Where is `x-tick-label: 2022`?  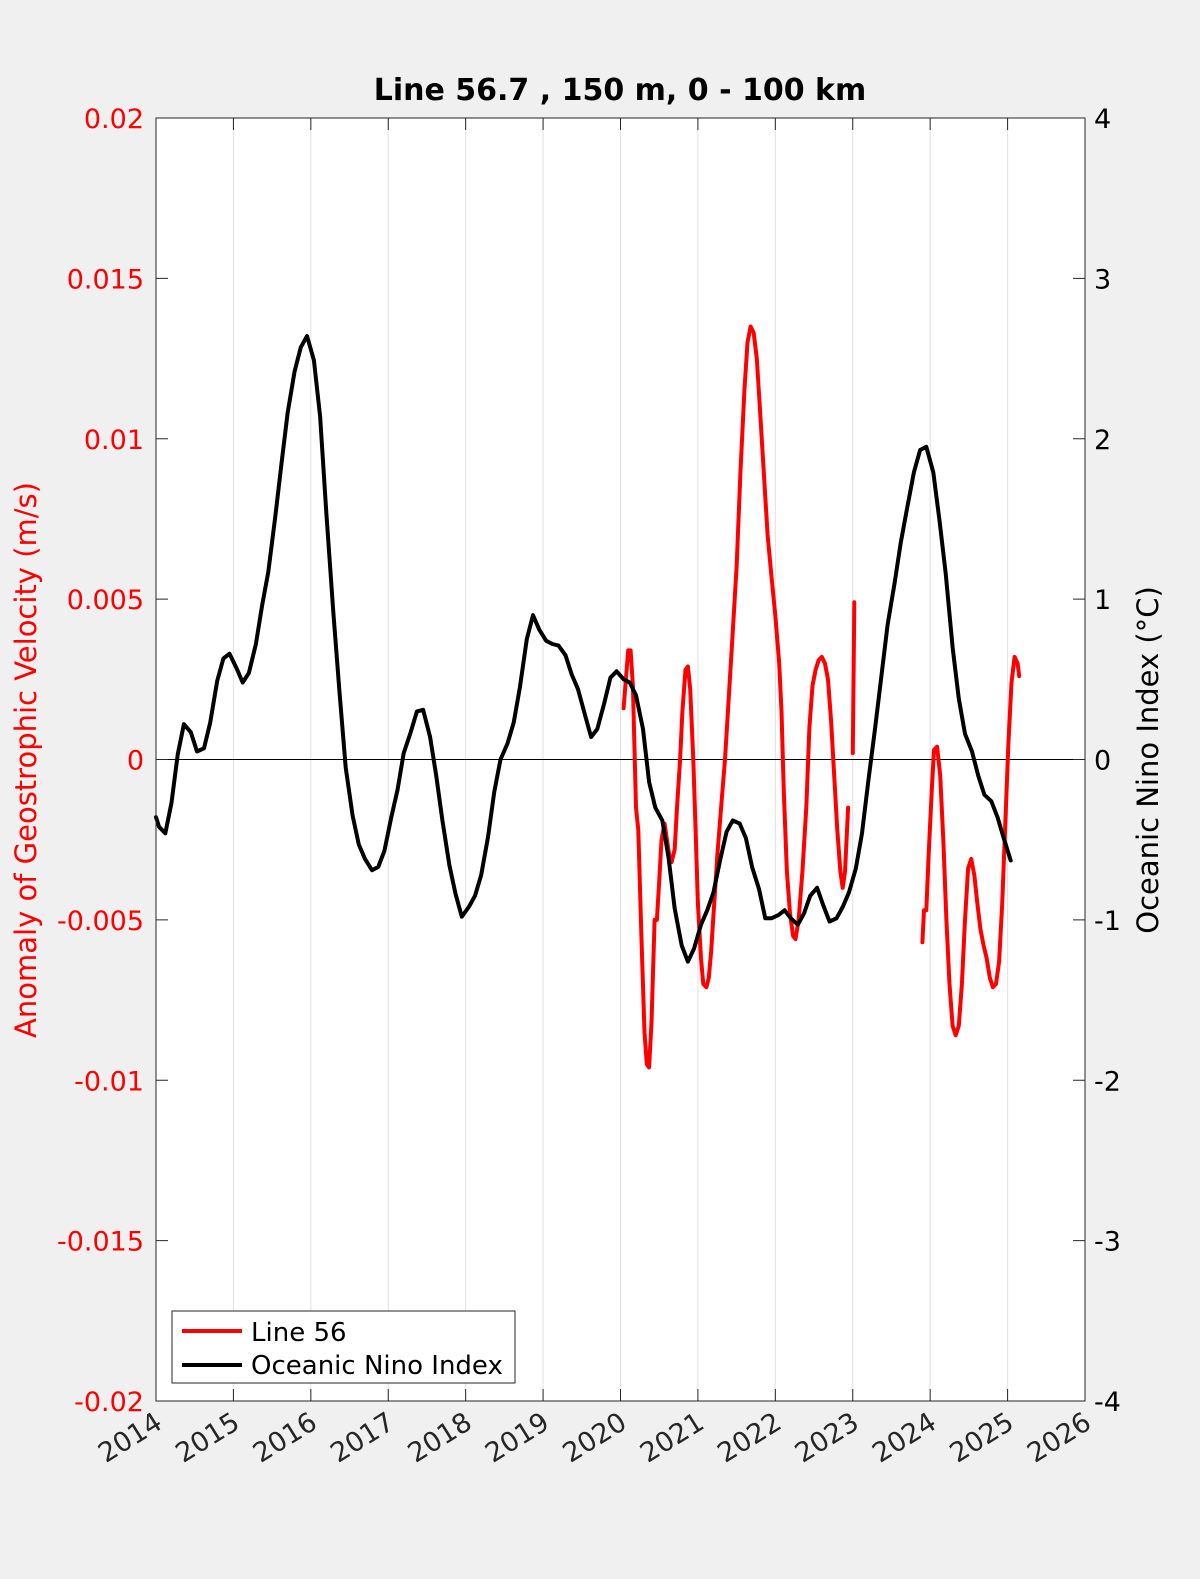 x-tick-label: 2022 is located at coordinates (749, 1438).